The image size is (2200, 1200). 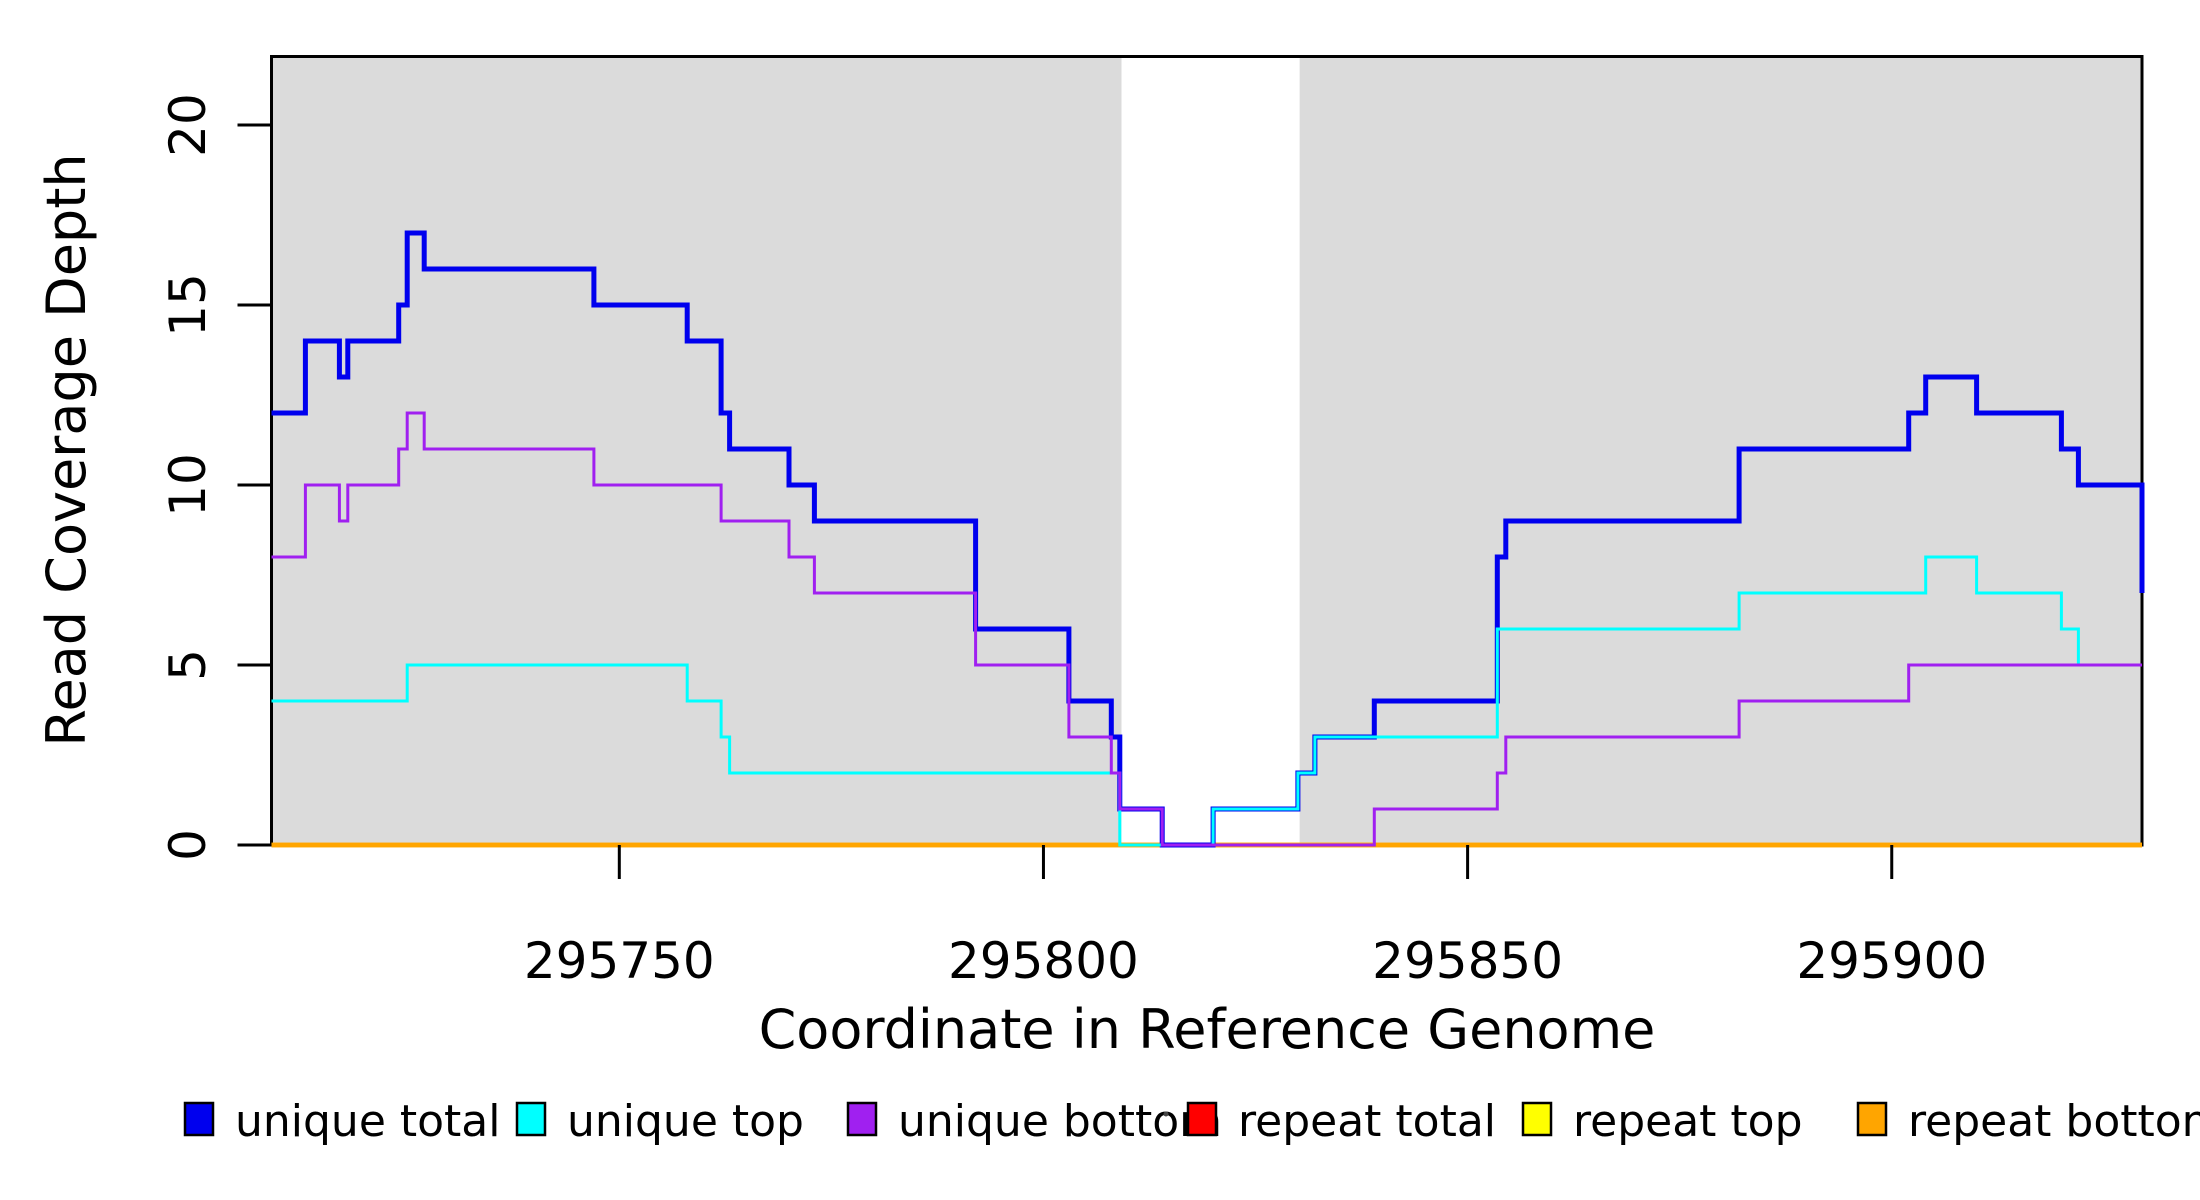 I want to click on legend-swatch-repeat-total, so click(x=1202, y=1119).